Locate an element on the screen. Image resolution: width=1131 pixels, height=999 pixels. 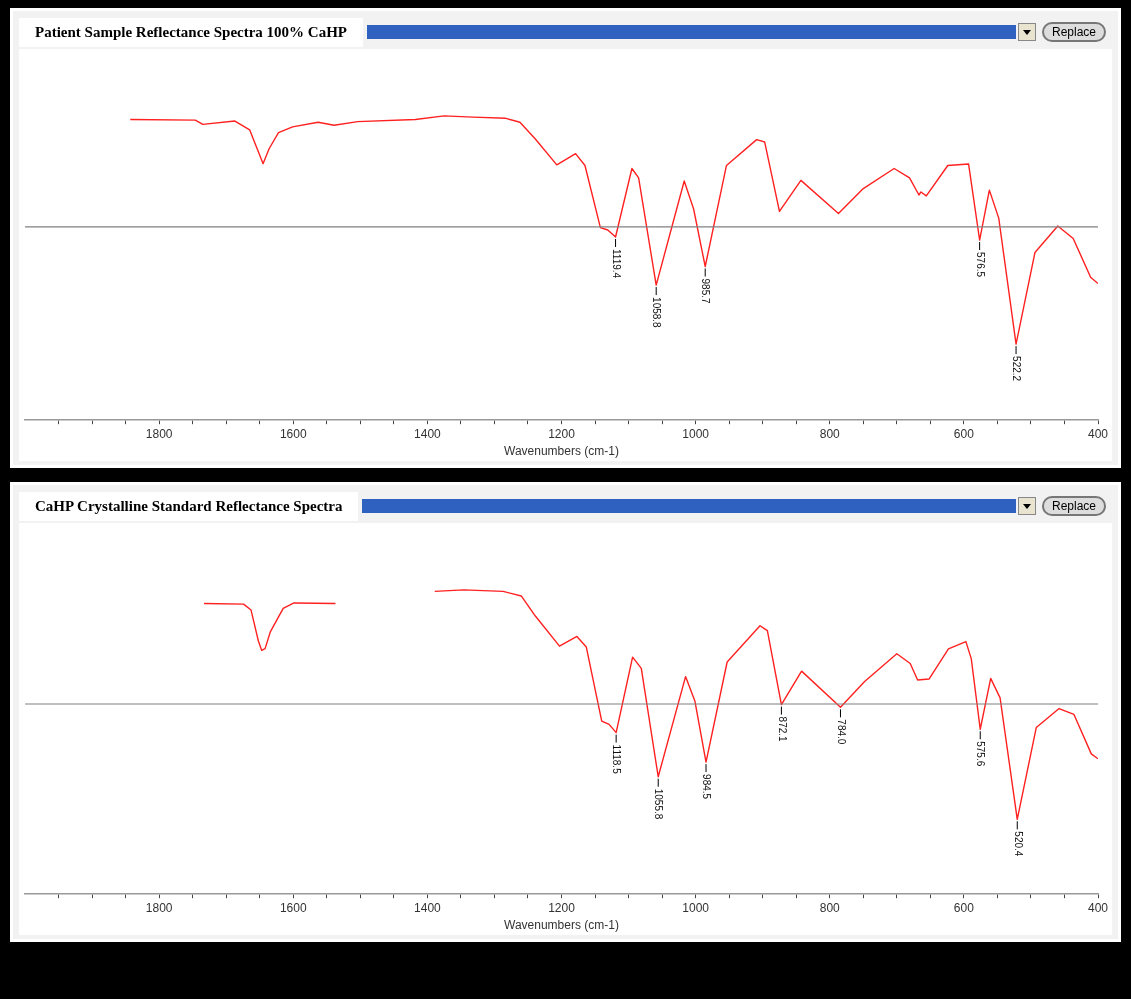
annotation: 1118.5 is located at coordinates (617, 759).